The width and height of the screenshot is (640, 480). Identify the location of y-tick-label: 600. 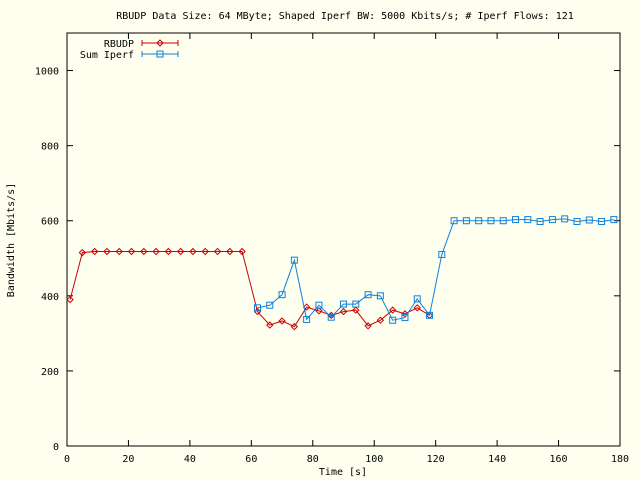
(50, 222).